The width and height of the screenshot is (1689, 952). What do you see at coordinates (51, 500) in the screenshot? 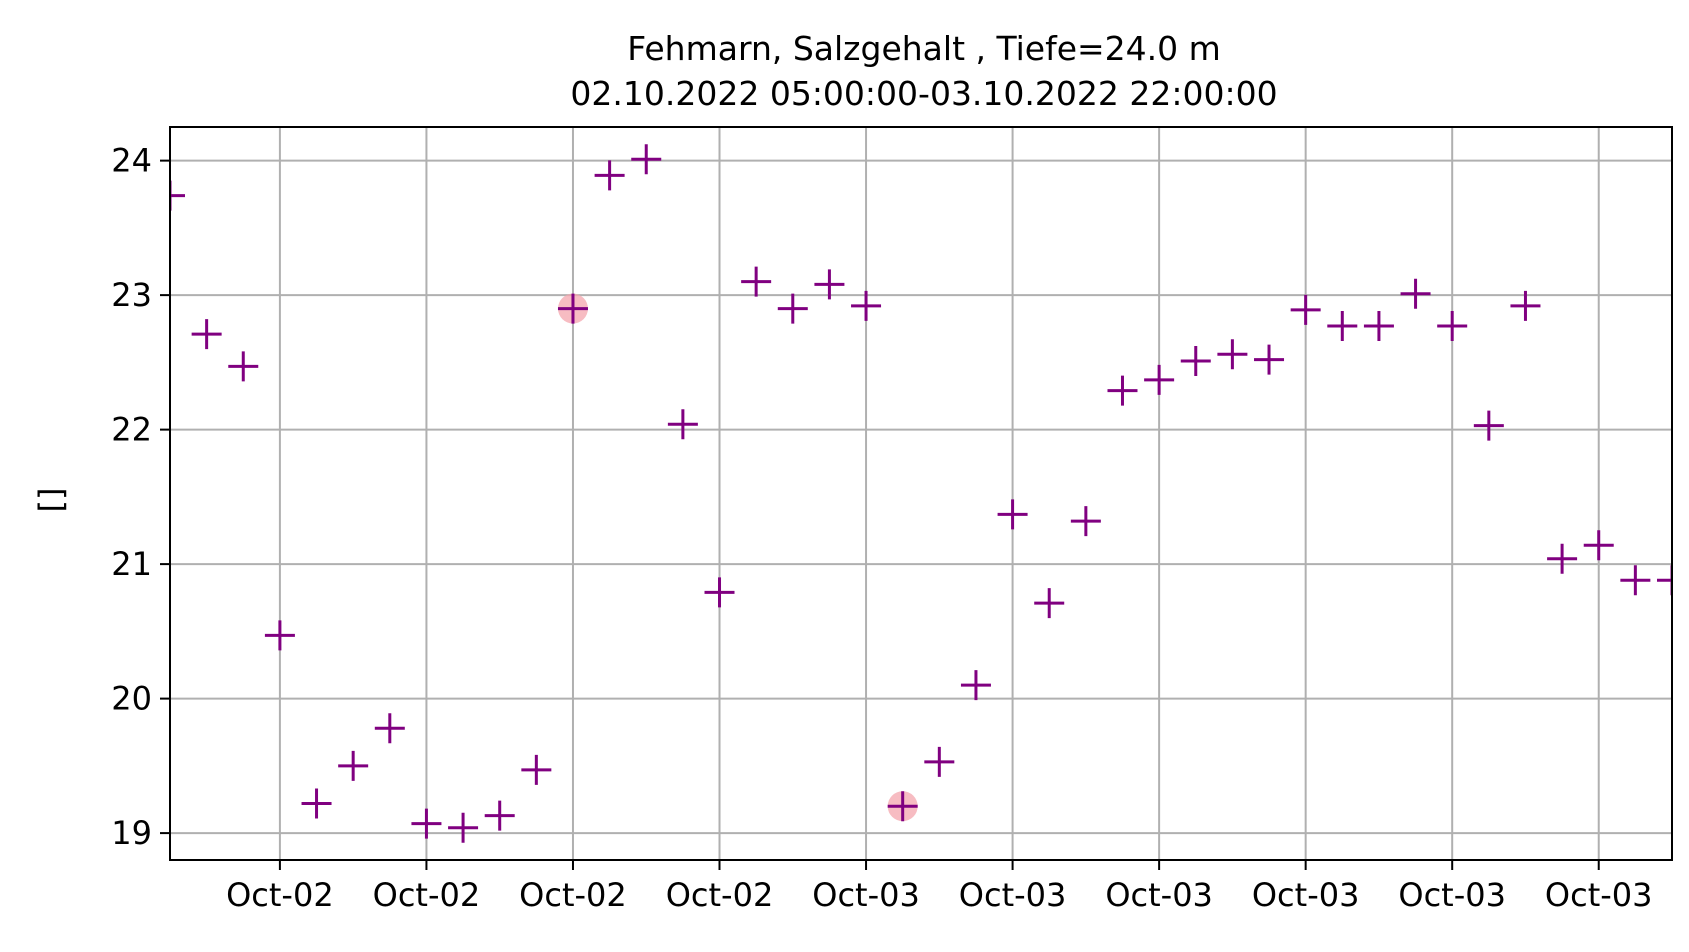
I see `y-axis-label: []` at bounding box center [51, 500].